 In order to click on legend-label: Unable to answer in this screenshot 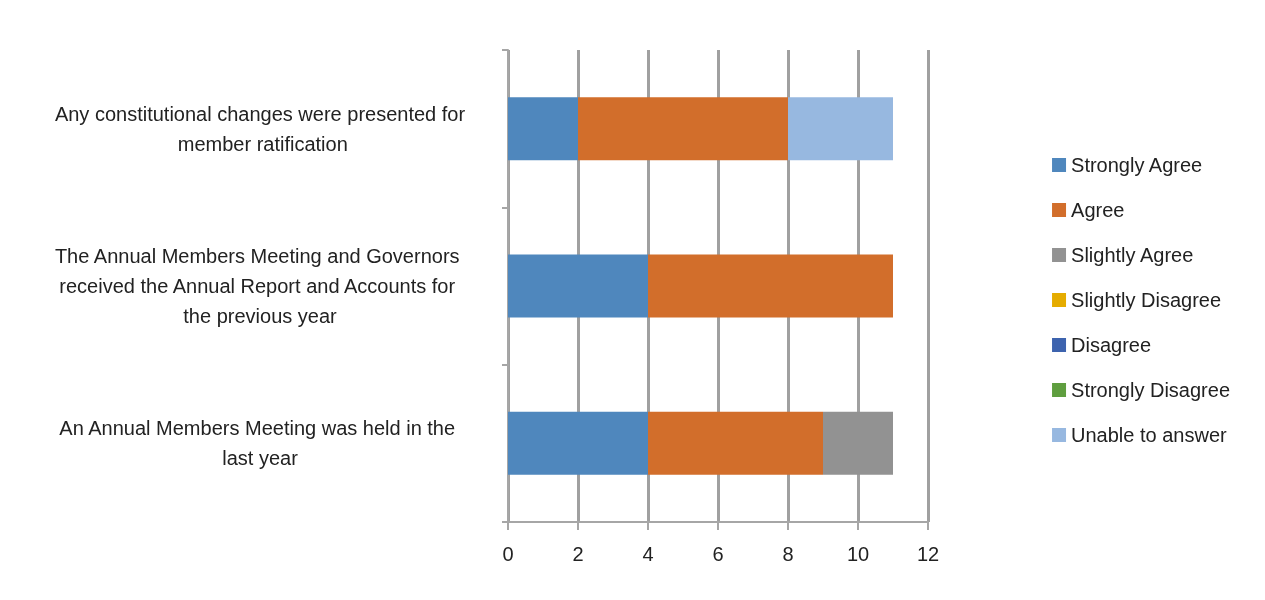, I will do `click(1149, 435)`.